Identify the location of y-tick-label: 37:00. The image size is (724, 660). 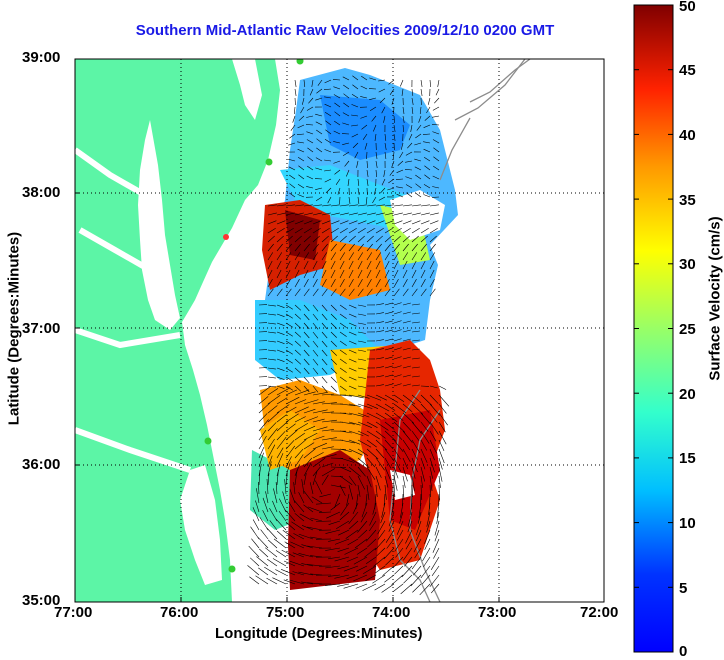
(41, 328).